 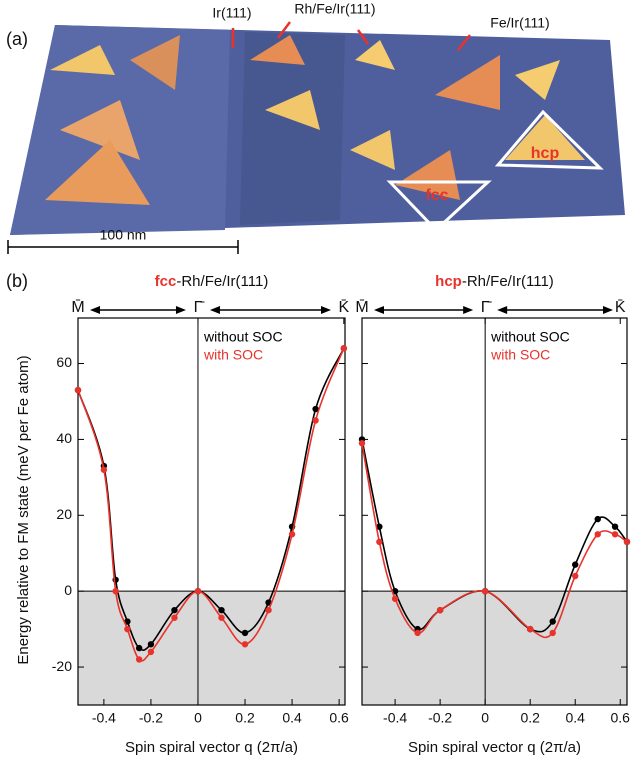 What do you see at coordinates (62, 666) in the screenshot?
I see `y-tick-label: -20` at bounding box center [62, 666].